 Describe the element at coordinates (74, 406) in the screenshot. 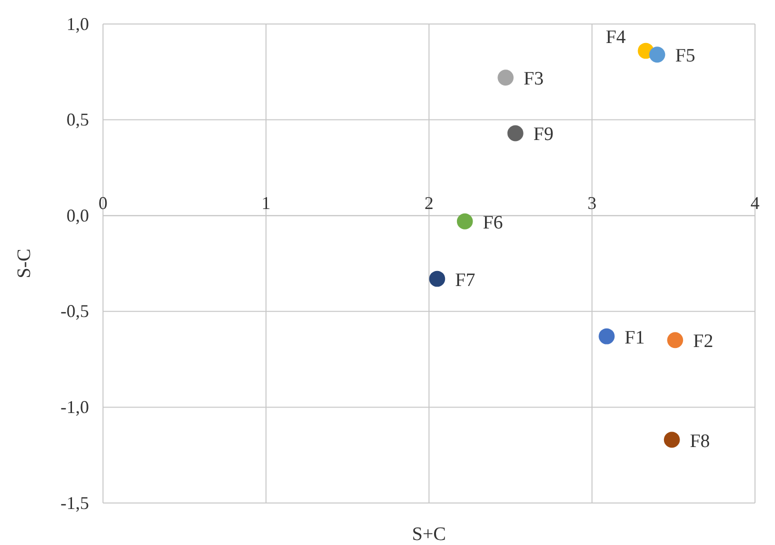

I see `y-tick-label: -1,0` at that location.